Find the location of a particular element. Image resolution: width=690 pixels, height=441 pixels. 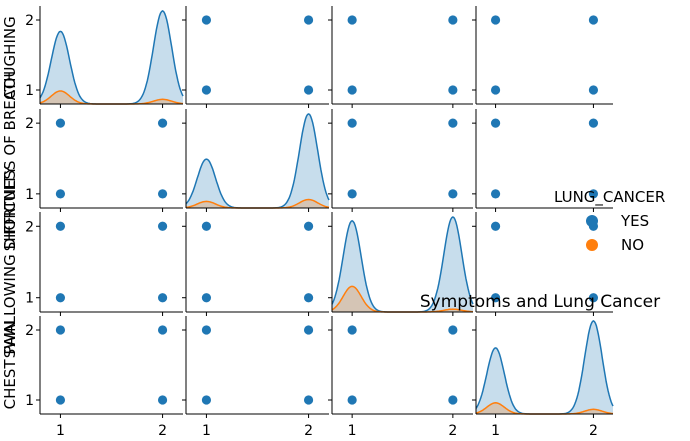

subplot-r0-c2 is located at coordinates (400, 57).